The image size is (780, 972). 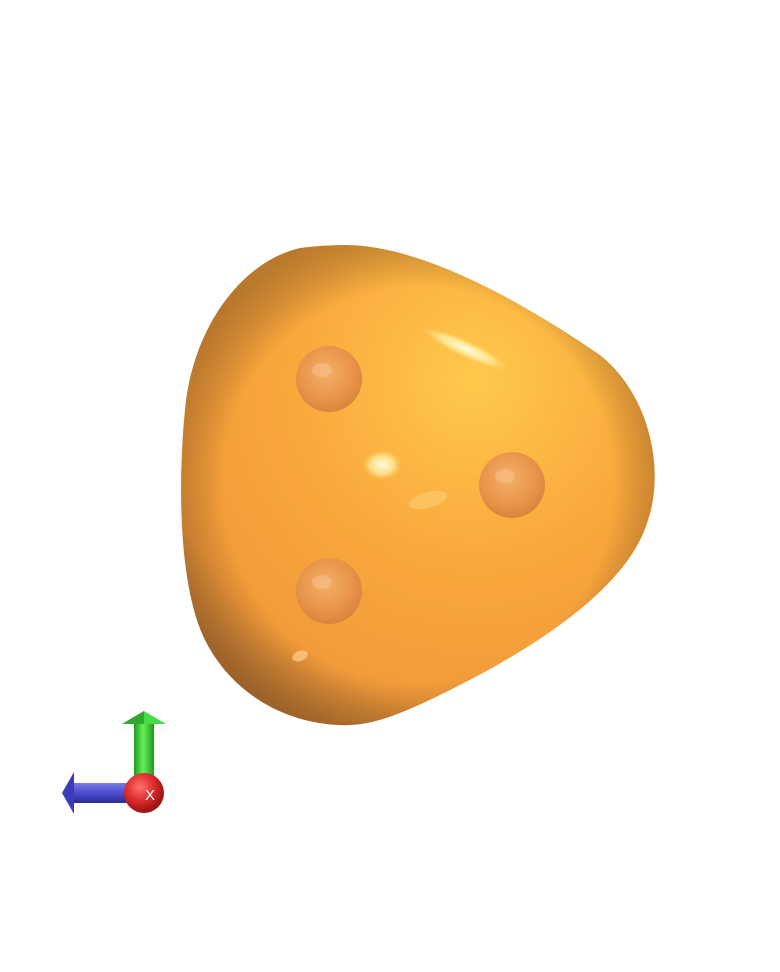 I want to click on x-axis-ball: X, so click(x=144, y=793).